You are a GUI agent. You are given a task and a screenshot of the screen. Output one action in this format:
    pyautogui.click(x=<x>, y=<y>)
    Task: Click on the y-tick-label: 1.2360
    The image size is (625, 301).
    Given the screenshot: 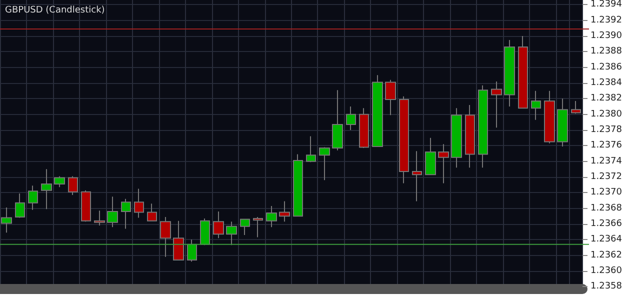 What is the action you would take?
    pyautogui.click(x=606, y=271)
    